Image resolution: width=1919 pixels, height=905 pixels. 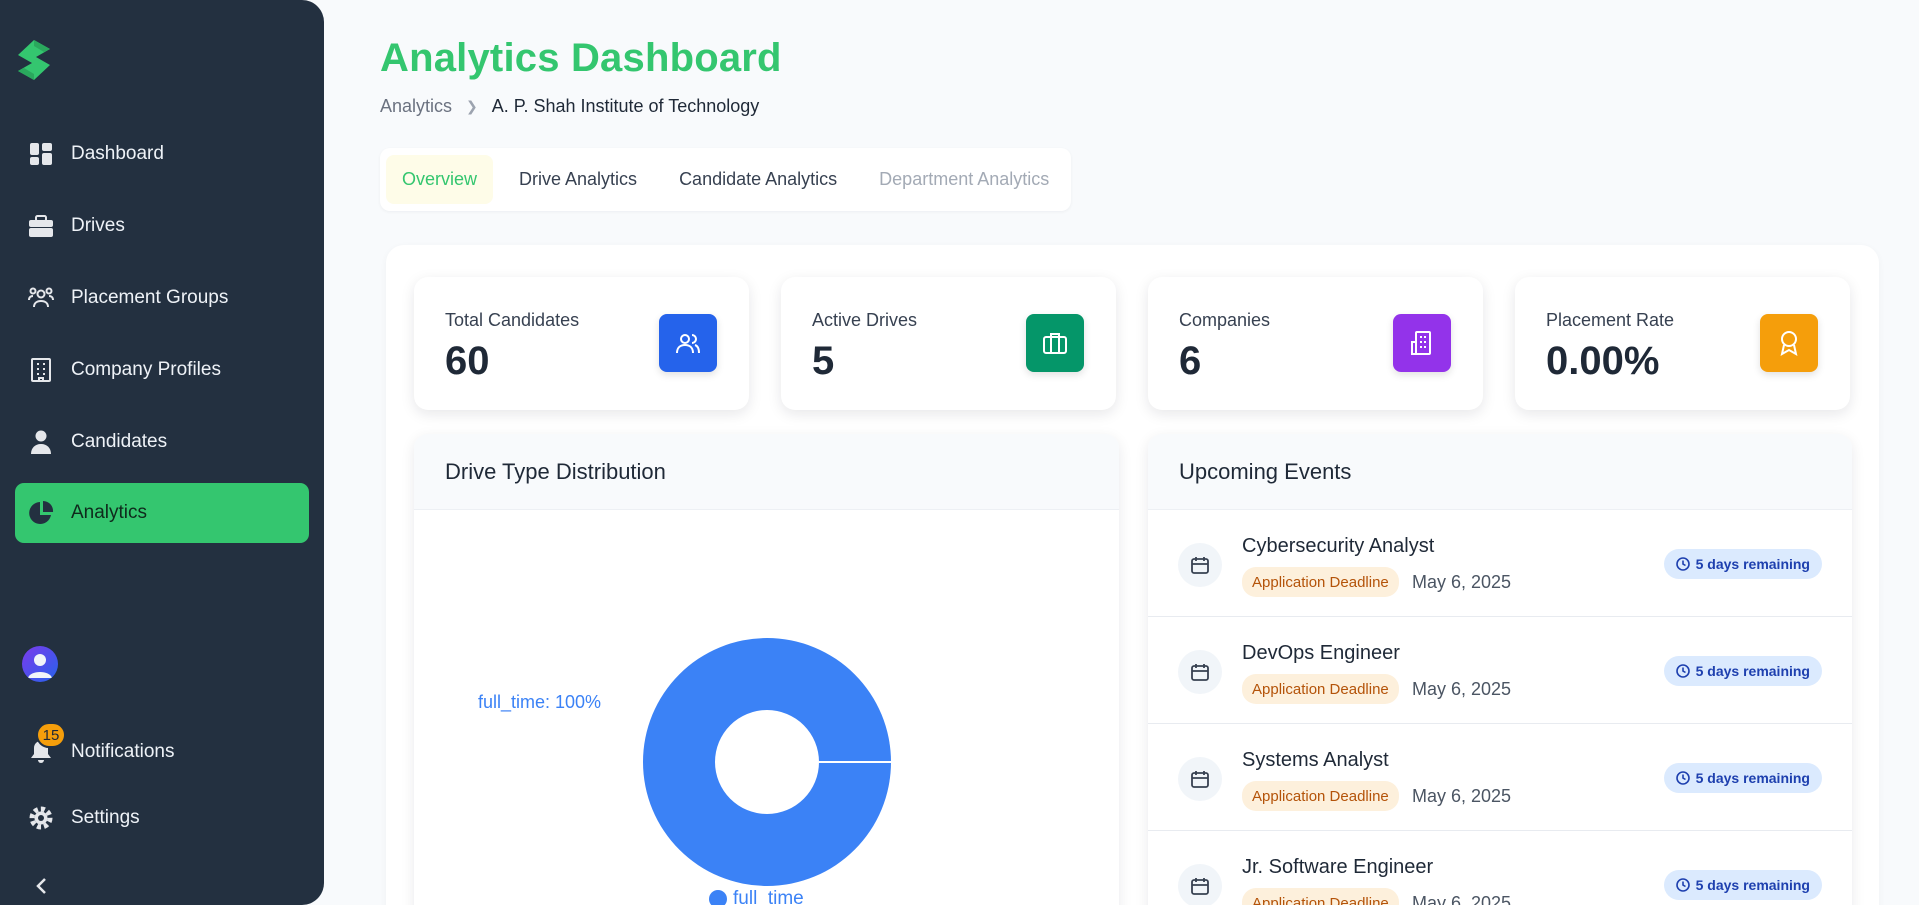 What do you see at coordinates (1338, 867) in the screenshot?
I see `event-title: Jr. Software Engineer` at bounding box center [1338, 867].